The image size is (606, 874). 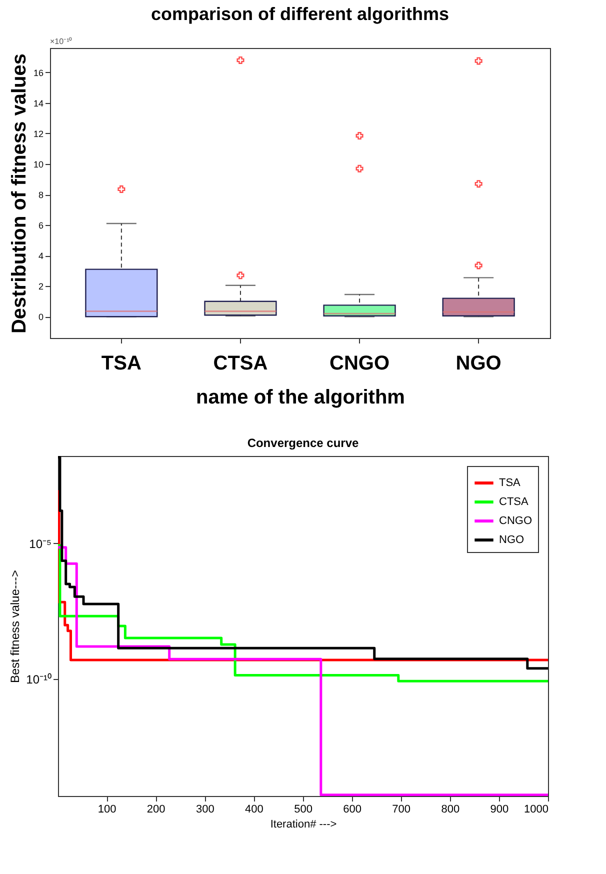 I want to click on x-axis-title: name of the algorithm, so click(x=300, y=397).